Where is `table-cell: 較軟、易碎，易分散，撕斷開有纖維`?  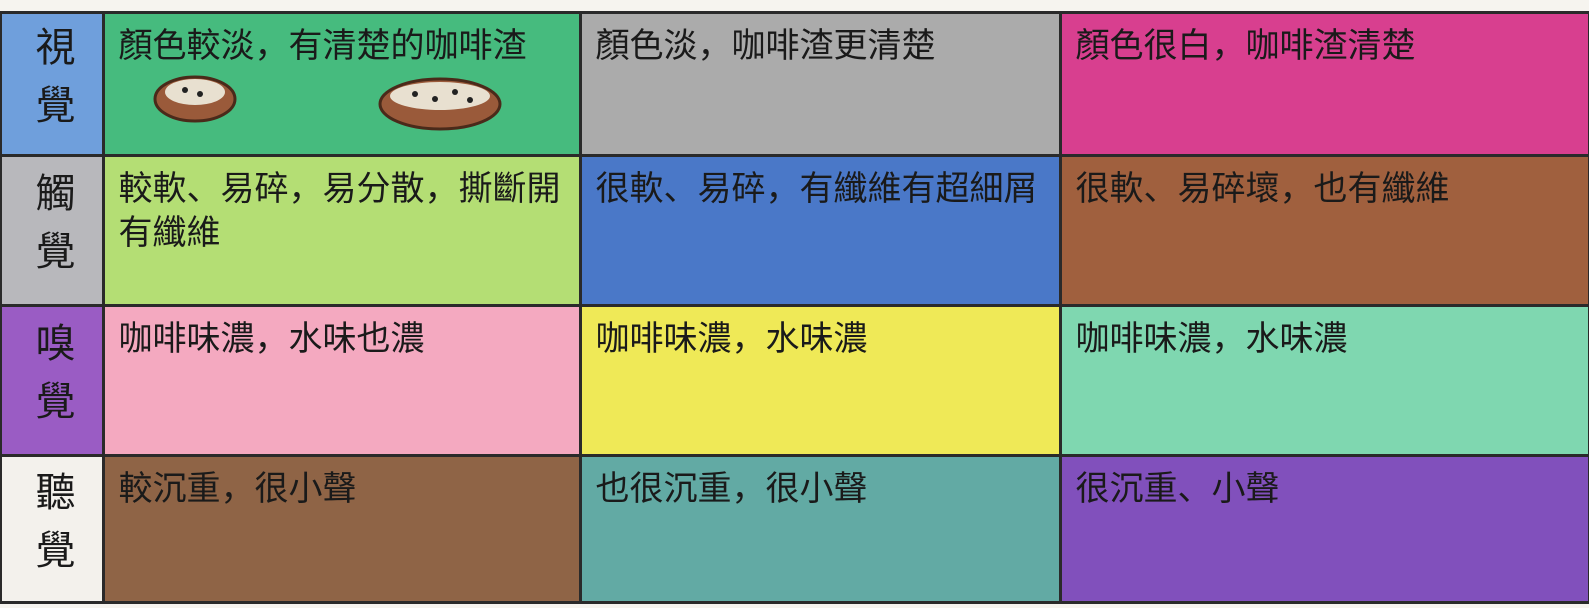
table-cell: 較軟、易碎，易分散，撕斷開有纖維 is located at coordinates (341, 230).